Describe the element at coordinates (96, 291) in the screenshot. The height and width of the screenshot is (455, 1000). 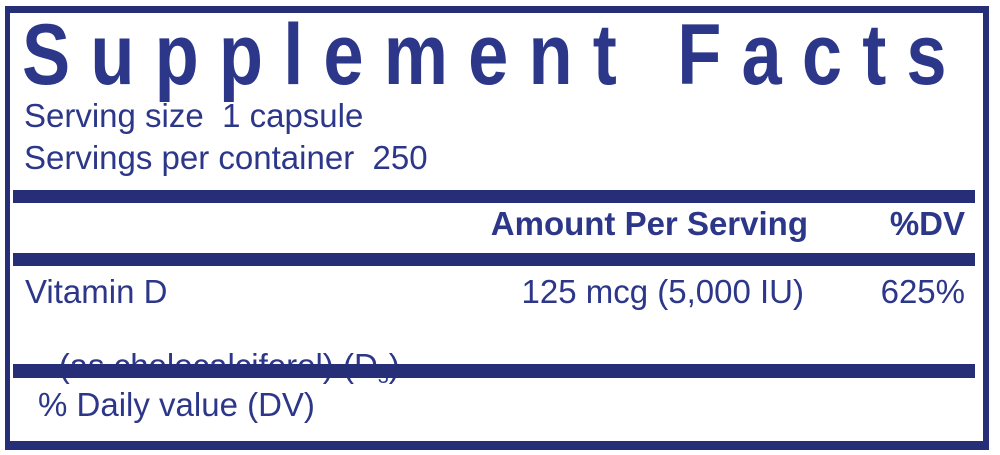
I see `nutrient-name: Vitamin D` at that location.